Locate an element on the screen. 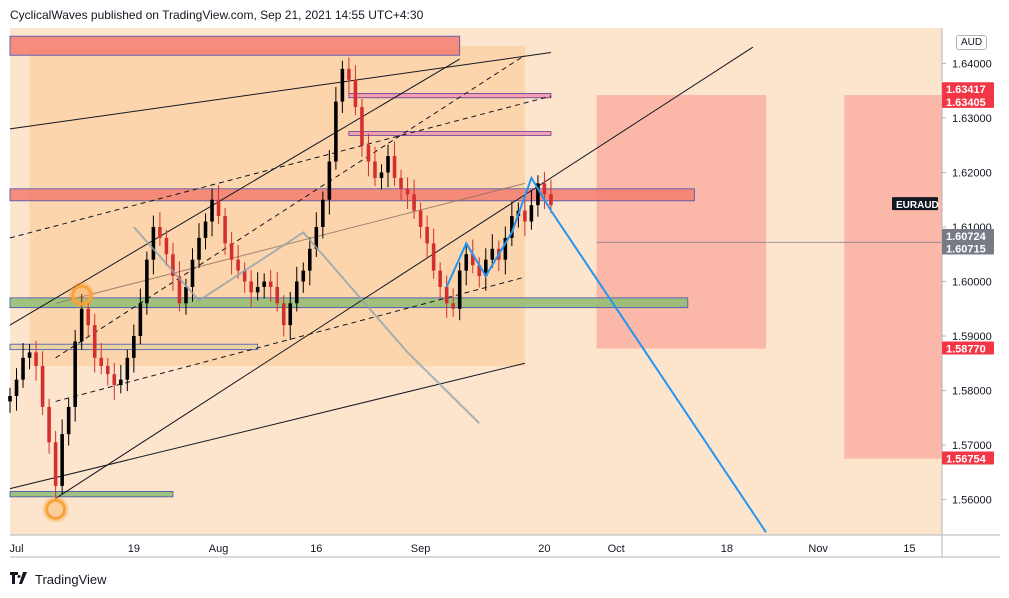  x-tick-label: 18 is located at coordinates (727, 549).